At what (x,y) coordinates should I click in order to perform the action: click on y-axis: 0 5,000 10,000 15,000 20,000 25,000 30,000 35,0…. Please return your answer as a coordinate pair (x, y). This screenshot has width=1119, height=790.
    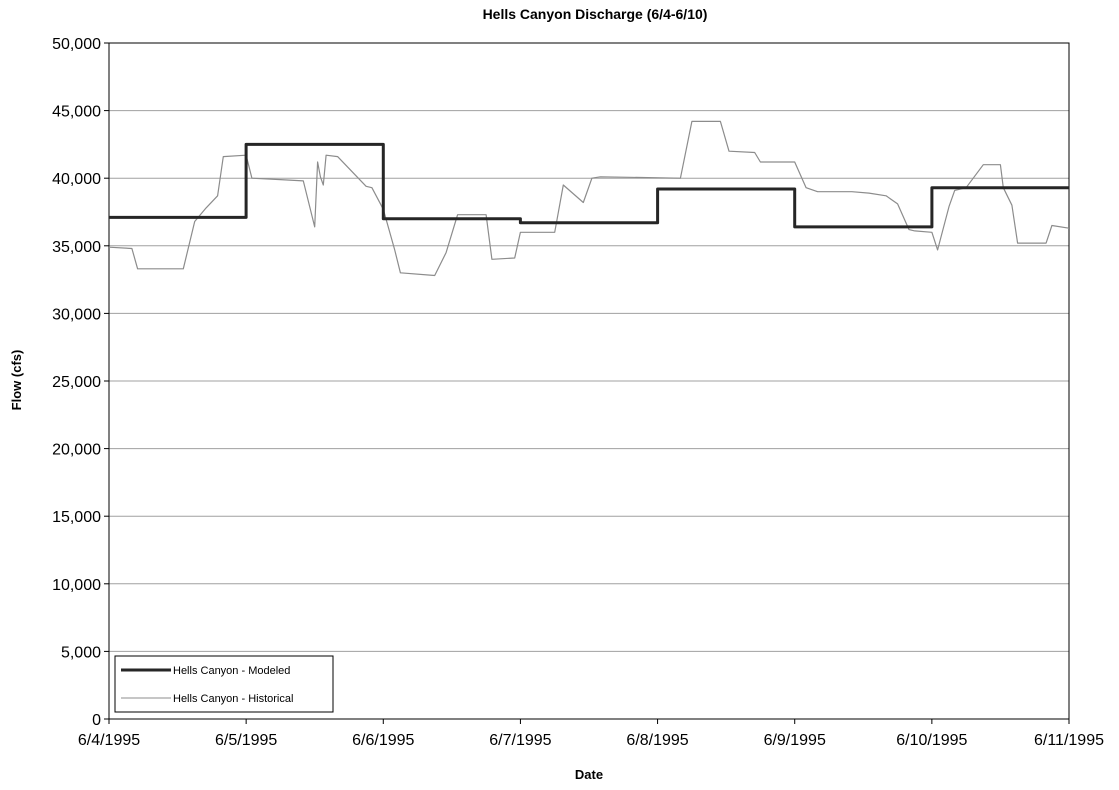
    Looking at the image, I should click on (80, 382).